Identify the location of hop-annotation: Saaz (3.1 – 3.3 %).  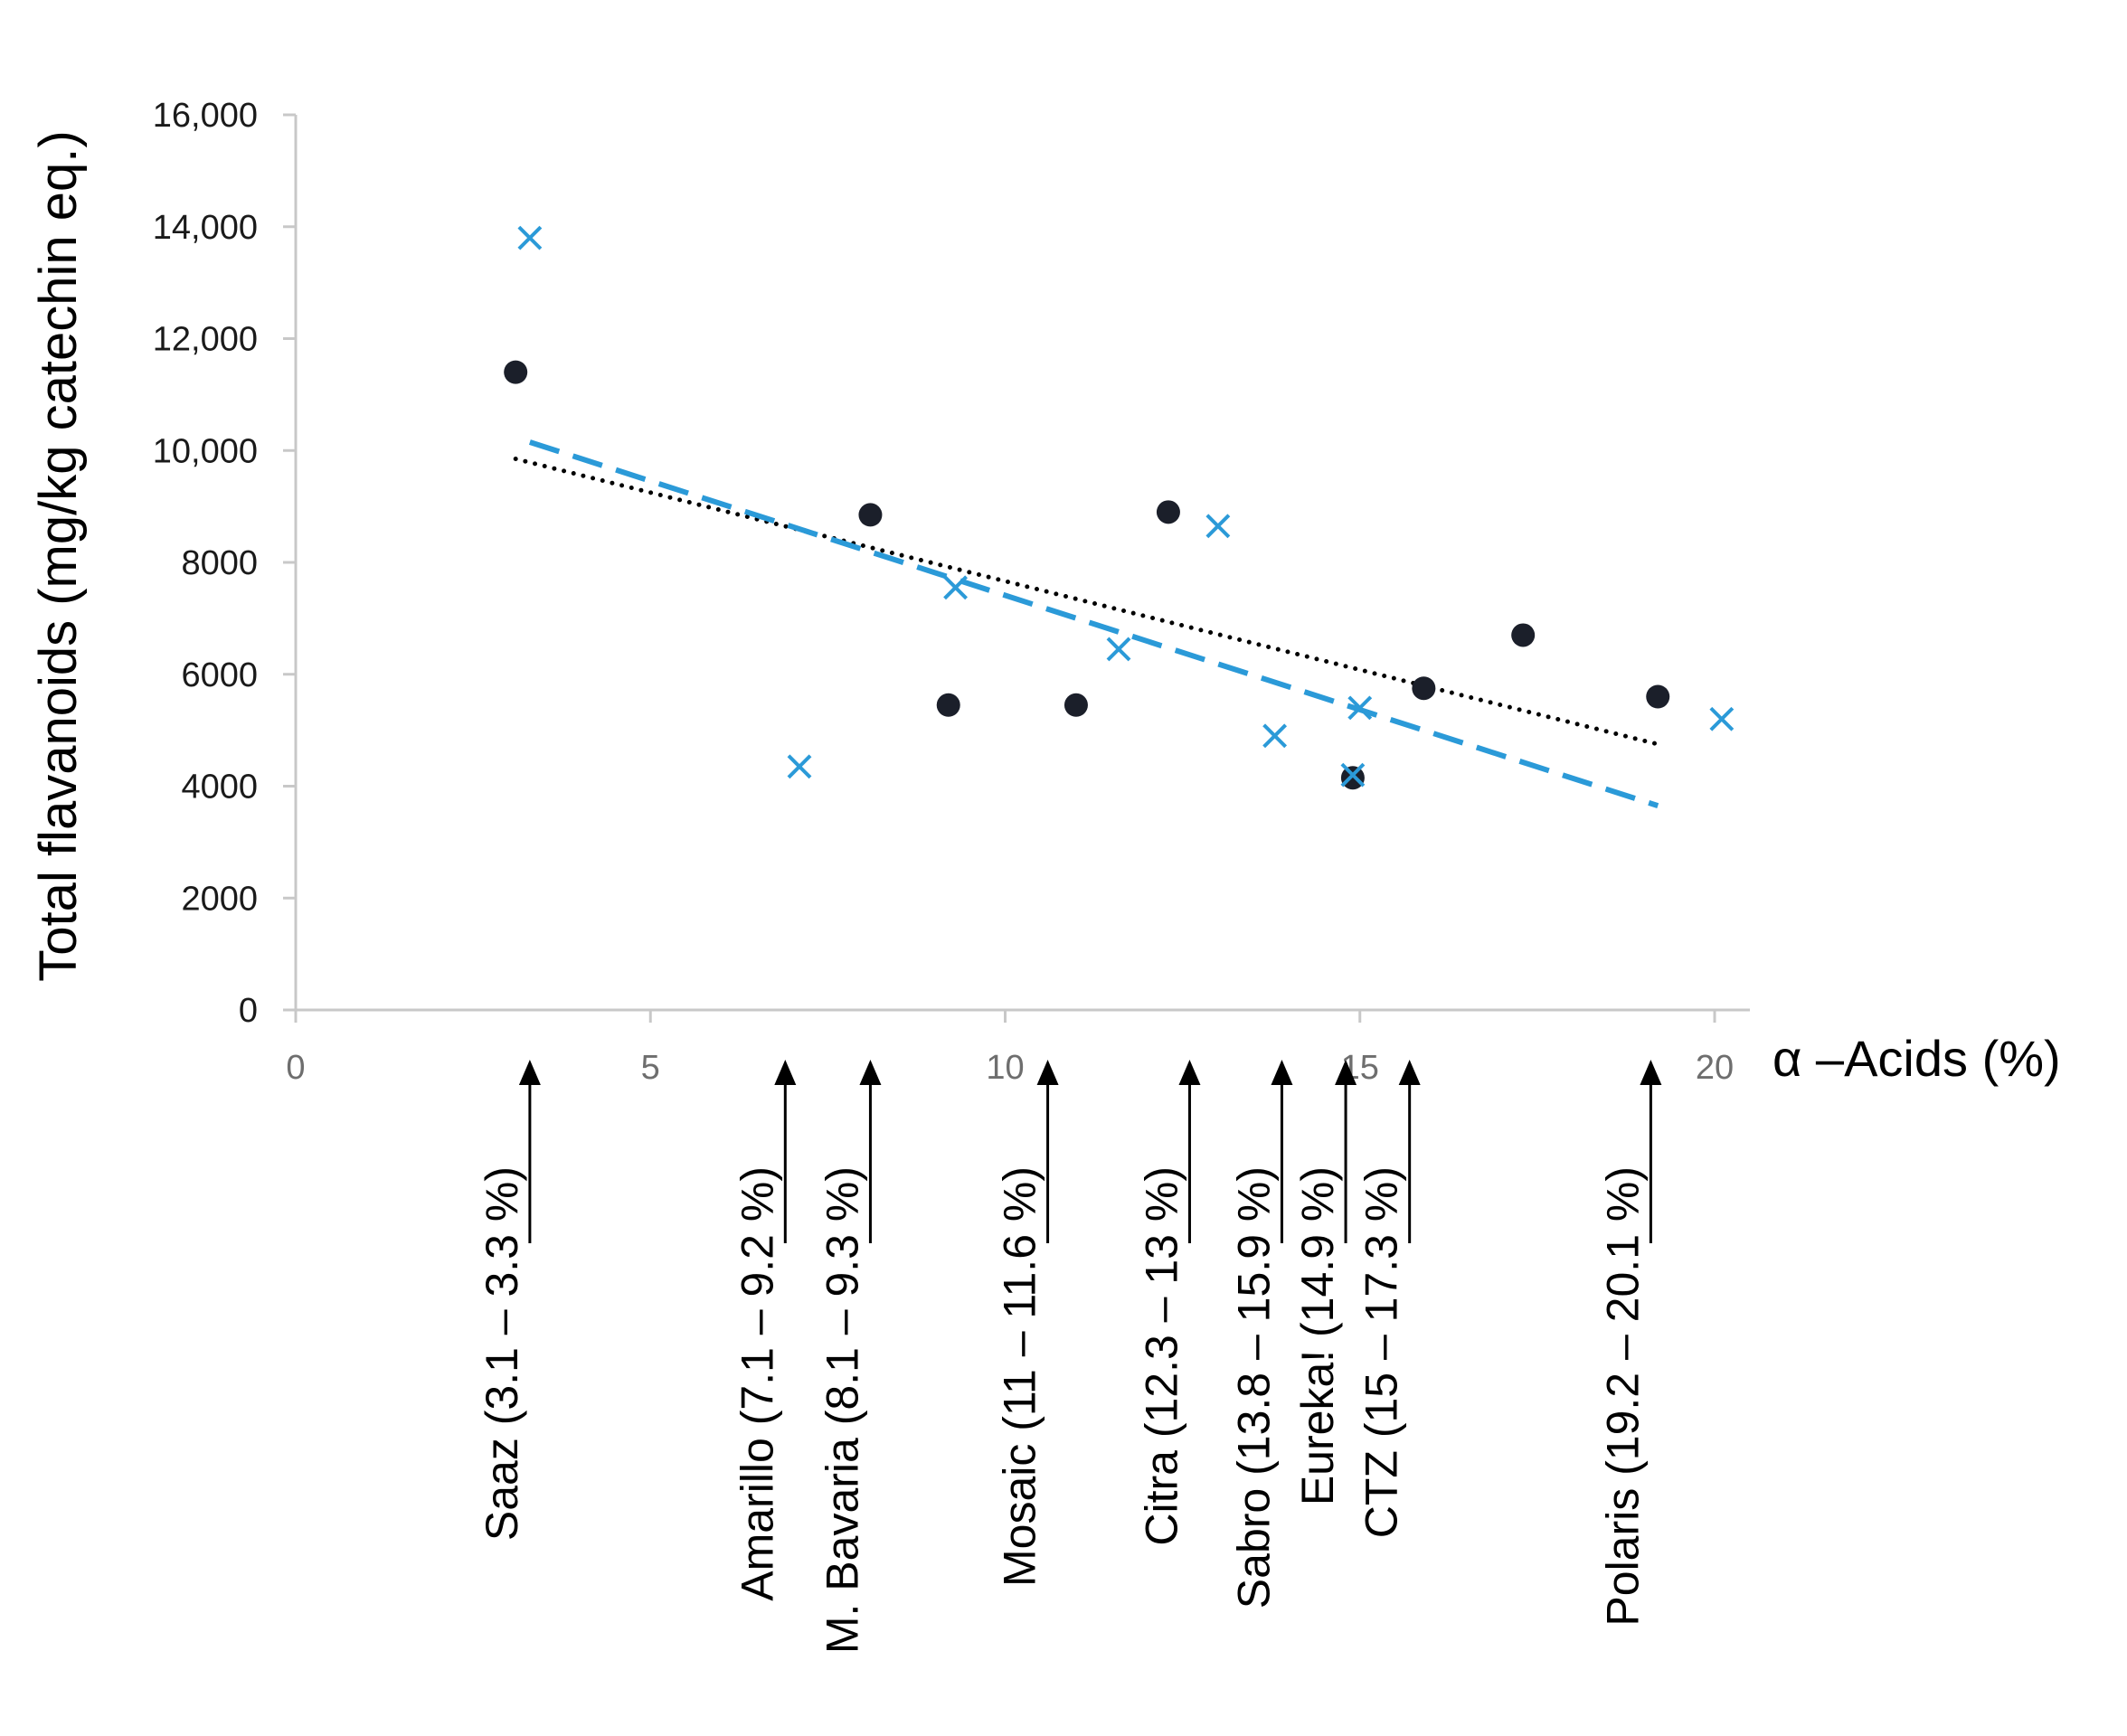
(509, 1300).